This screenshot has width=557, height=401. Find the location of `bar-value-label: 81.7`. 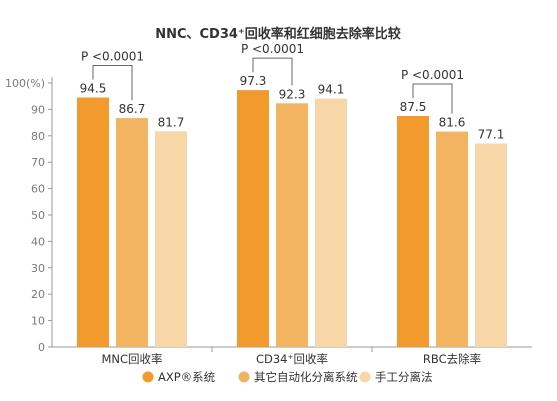

bar-value-label: 81.7 is located at coordinates (171, 122).